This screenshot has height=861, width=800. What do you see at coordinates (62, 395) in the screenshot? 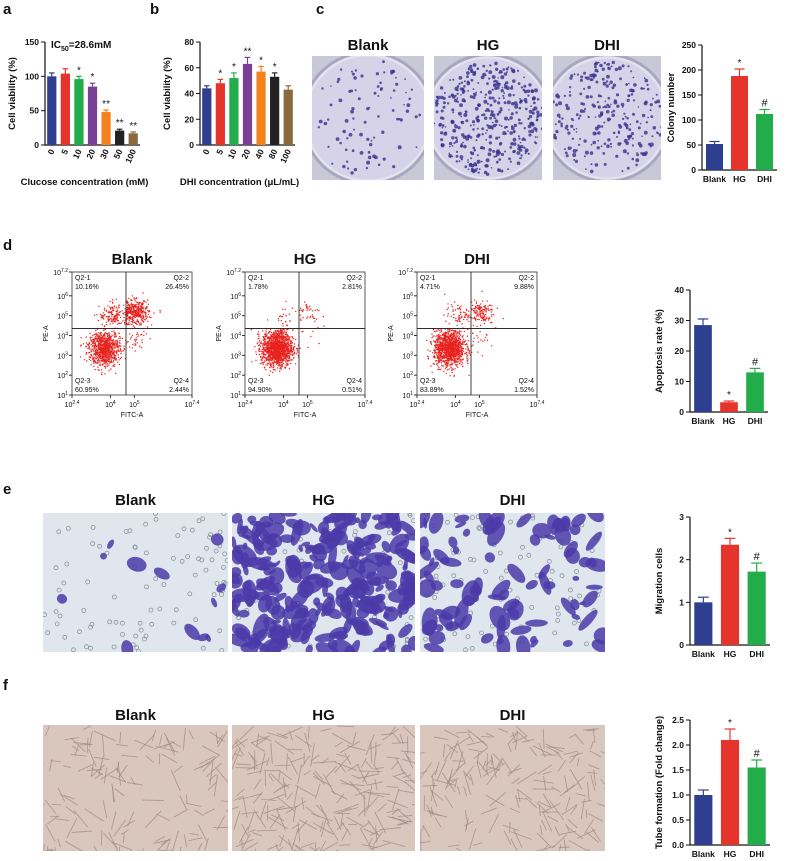
I see `tick-label: 101` at bounding box center [62, 395].